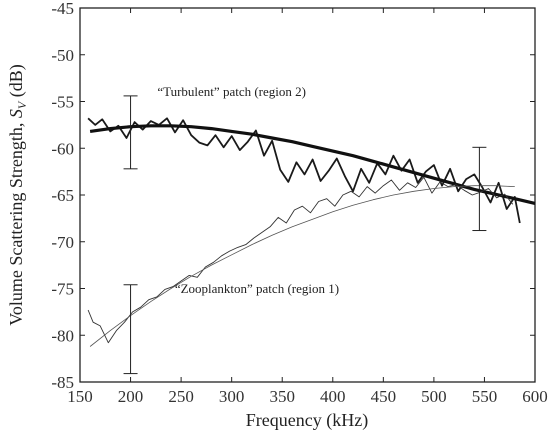  What do you see at coordinates (434, 396) in the screenshot?
I see `x-tick-label: 500` at bounding box center [434, 396].